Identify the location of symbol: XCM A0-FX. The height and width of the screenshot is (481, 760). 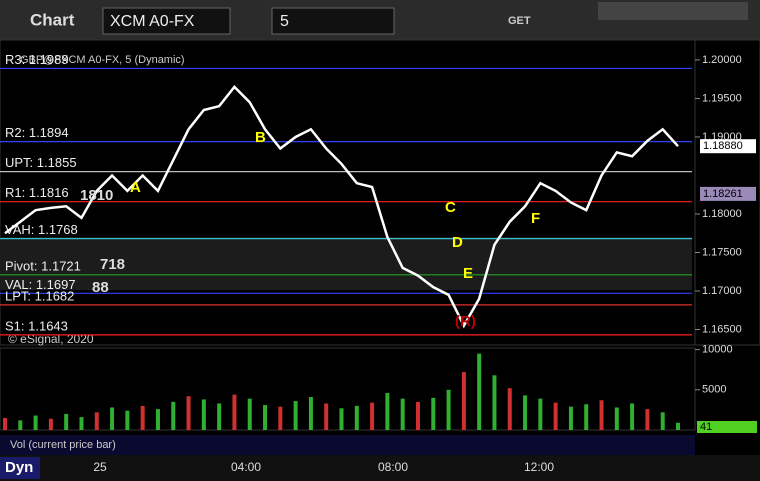
(152, 21).